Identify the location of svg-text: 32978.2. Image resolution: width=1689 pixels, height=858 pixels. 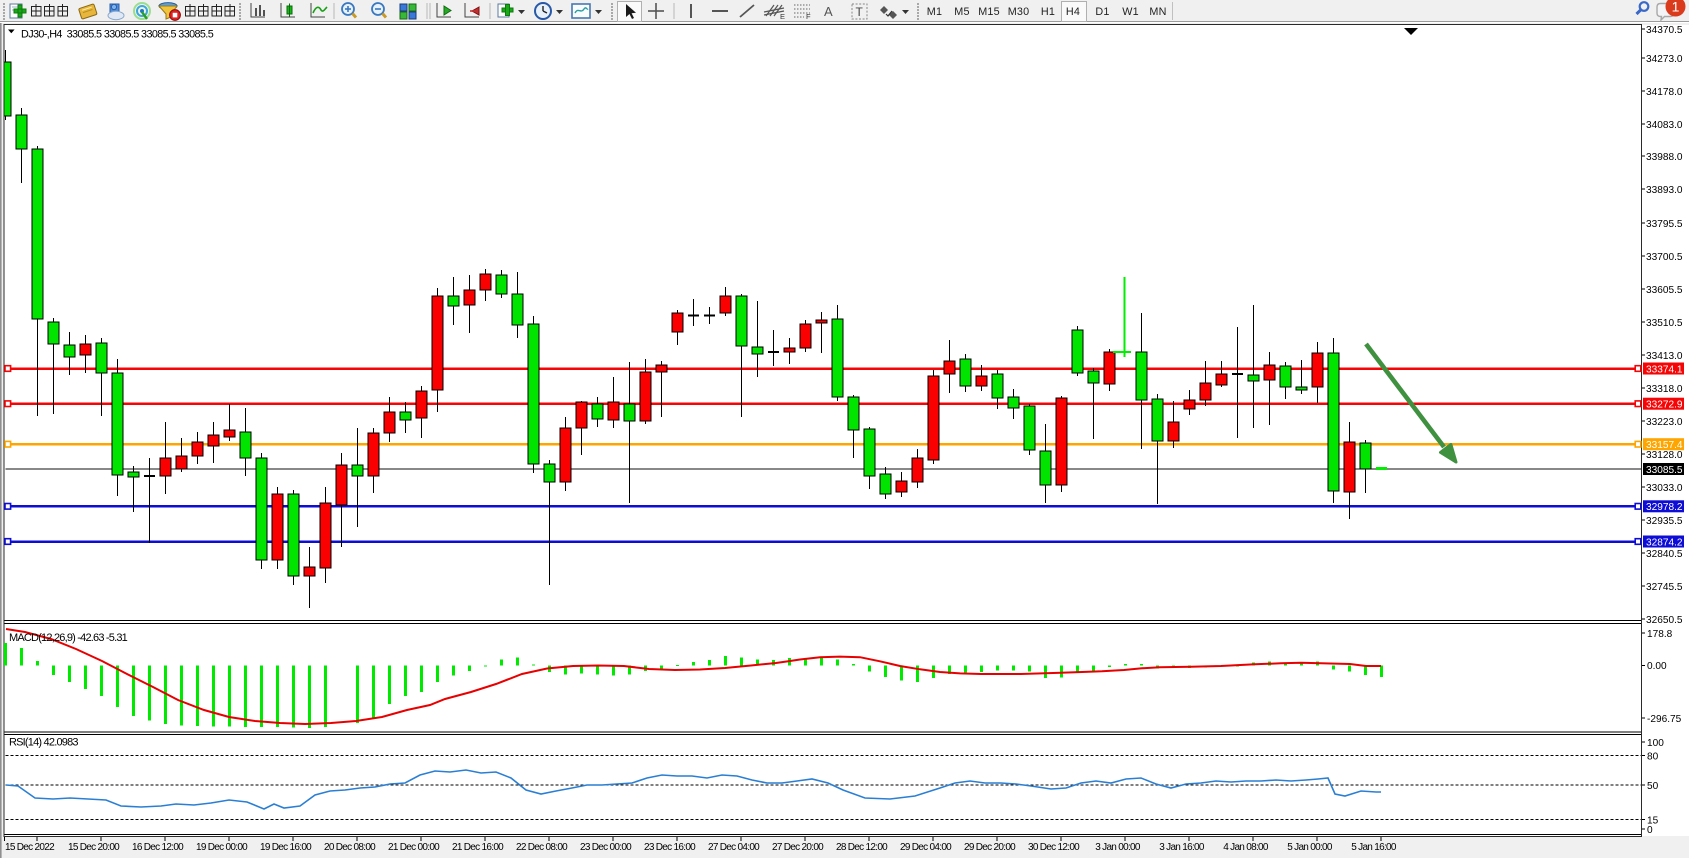
(1664, 507).